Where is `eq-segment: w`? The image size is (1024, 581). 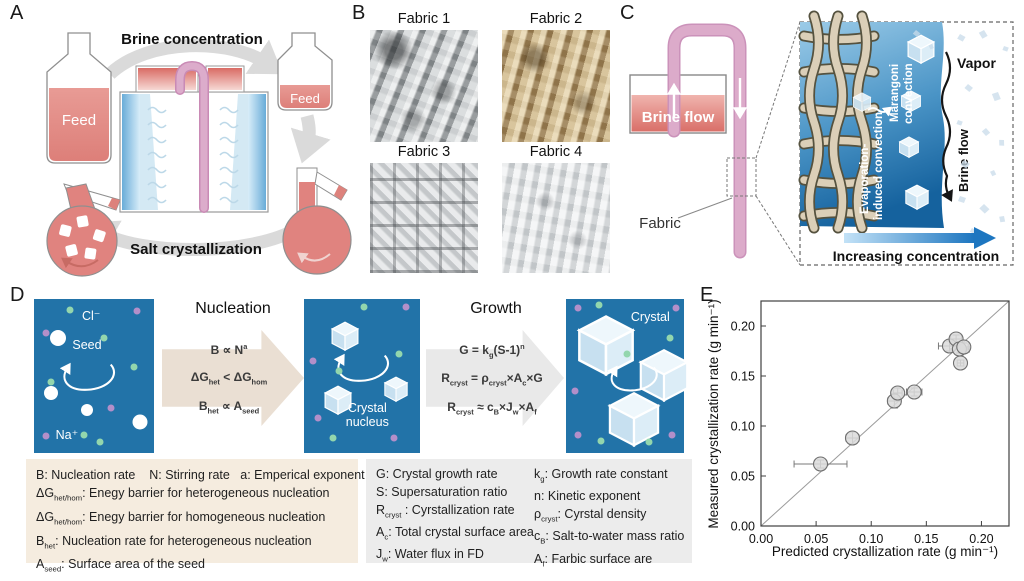 eq-segment: w is located at coordinates (515, 412).